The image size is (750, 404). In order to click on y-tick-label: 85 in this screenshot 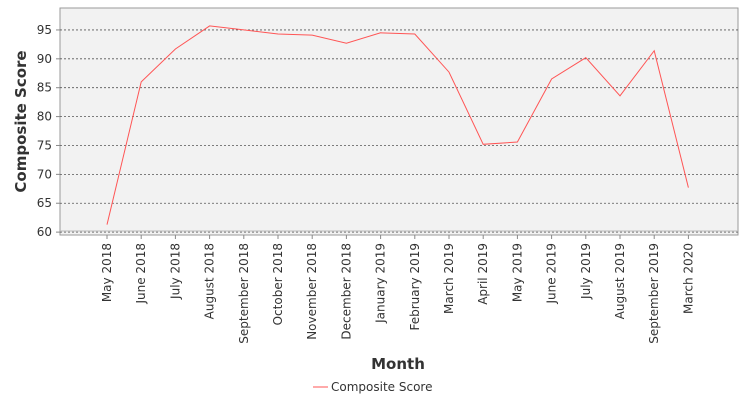, I will do `click(44, 88)`.